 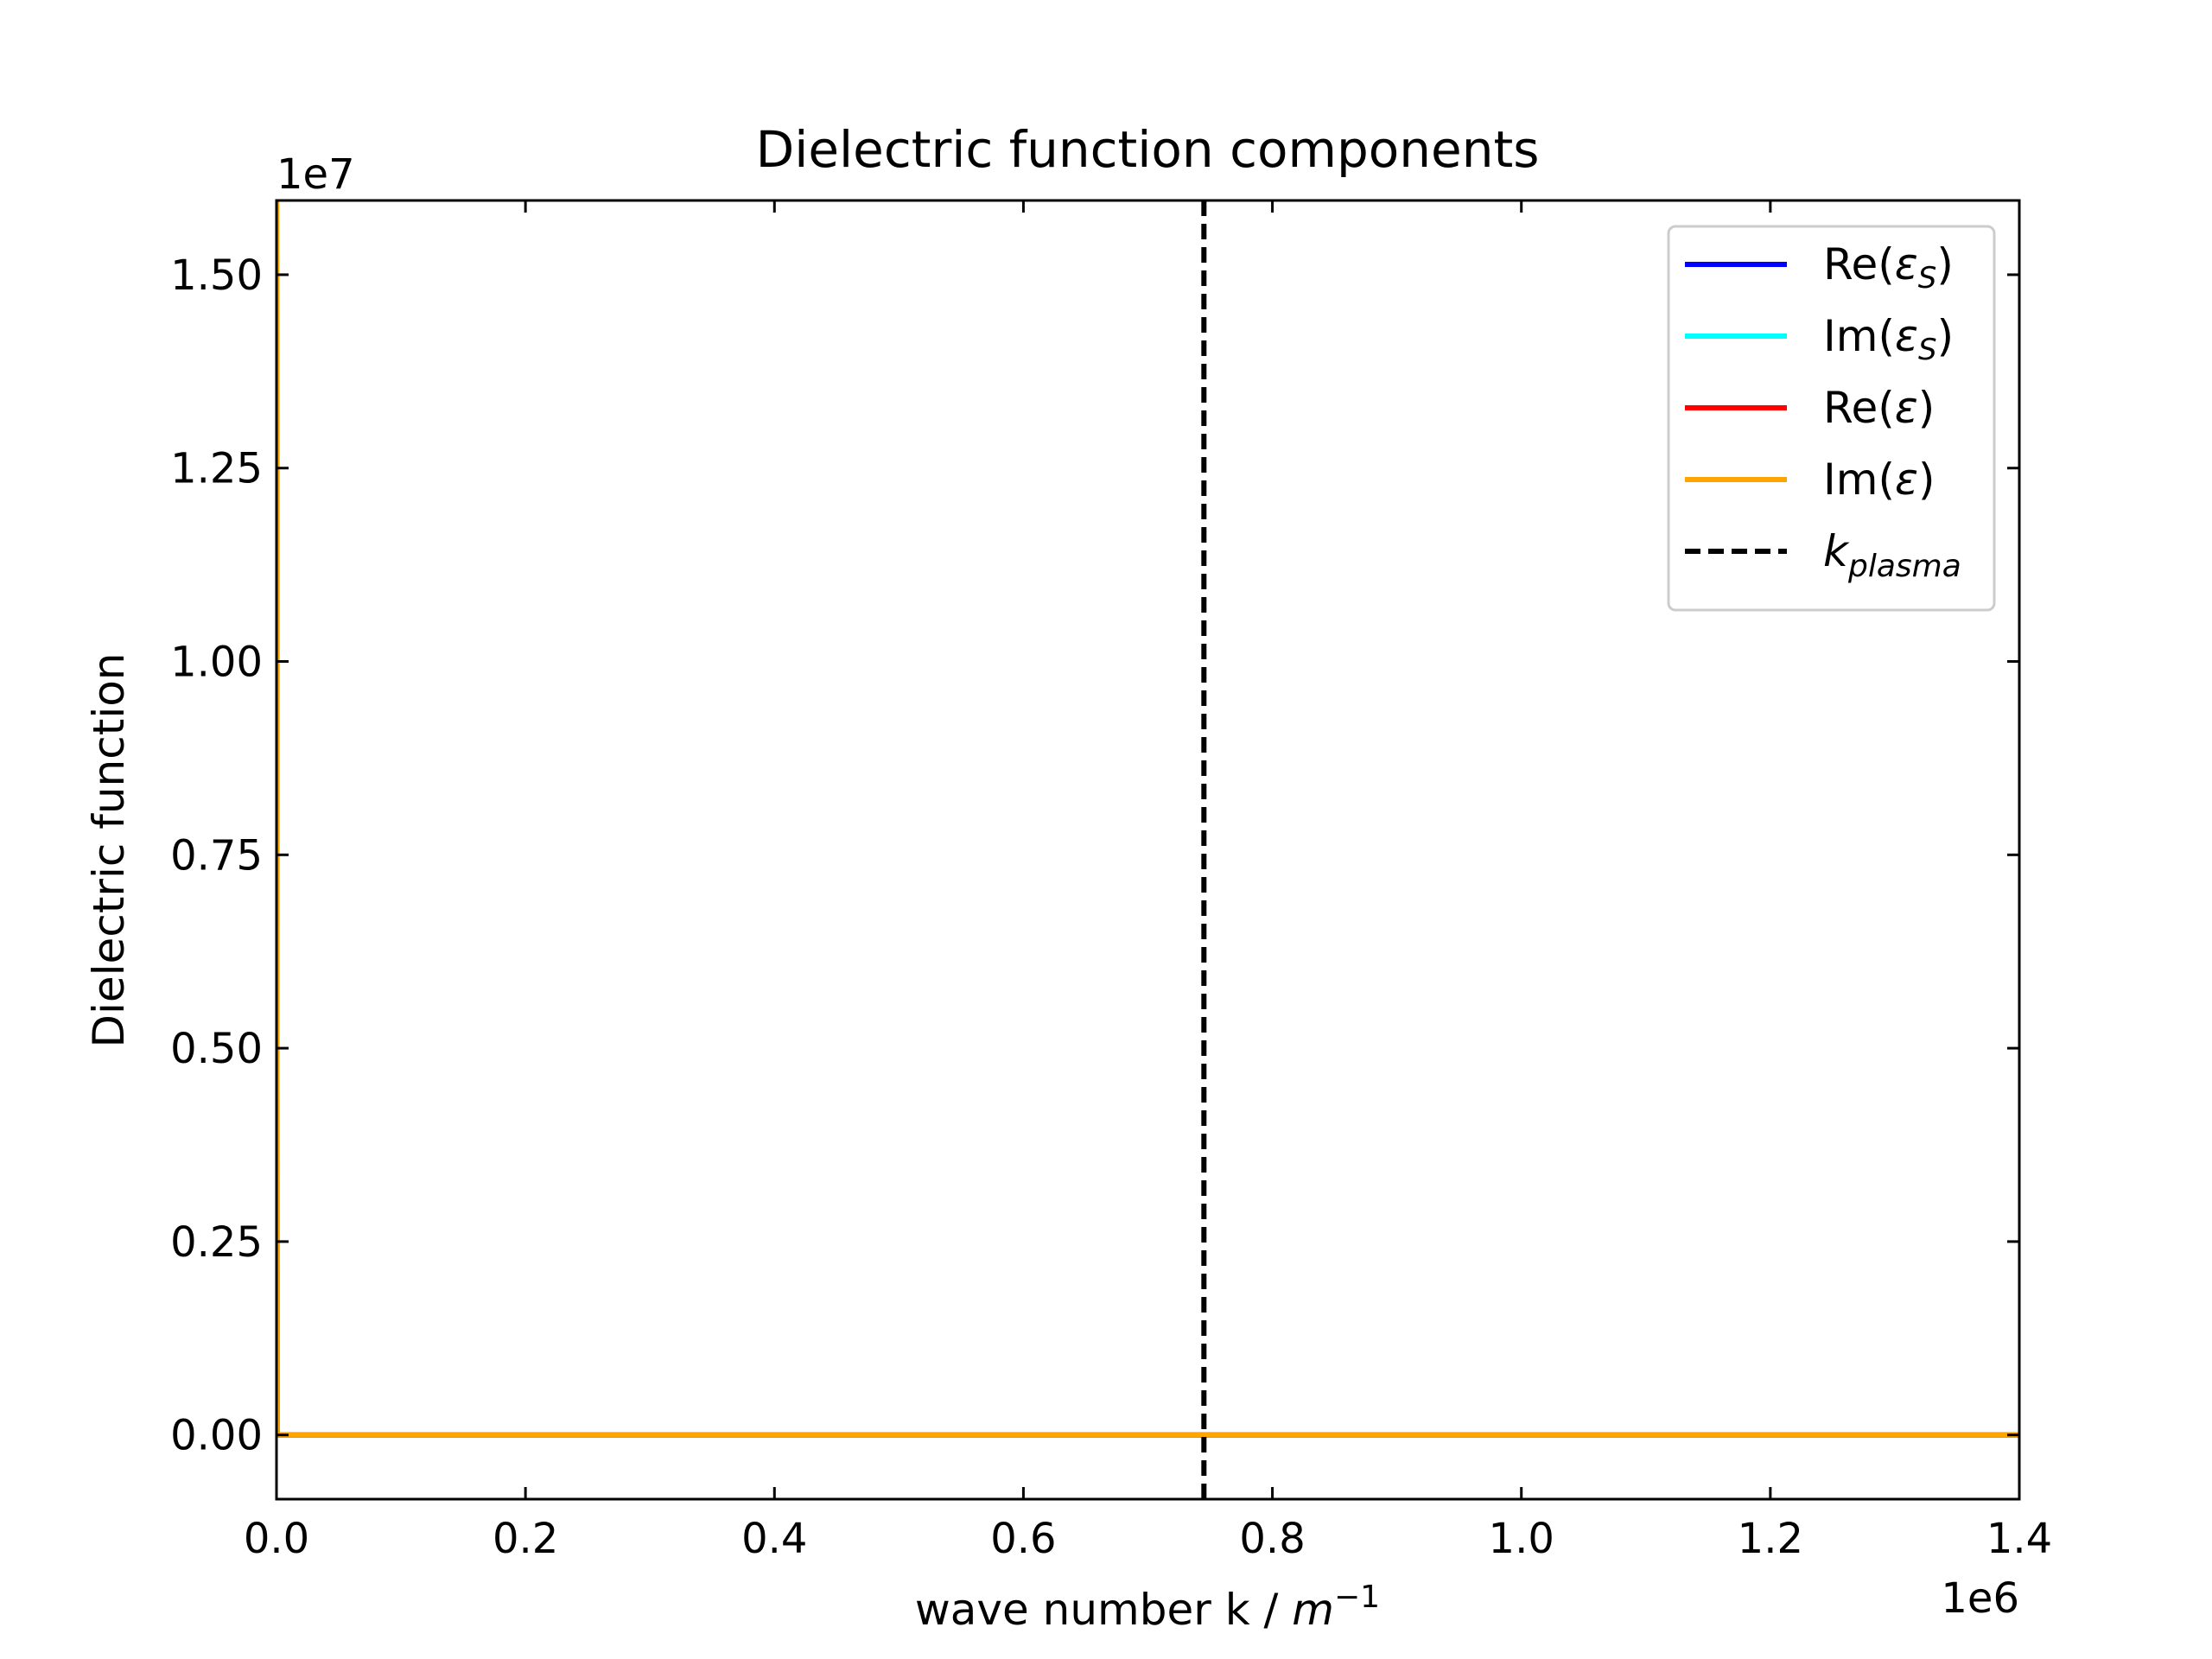 I want to click on x-axis-label: wave number k / m−1, so click(x=1147, y=1607).